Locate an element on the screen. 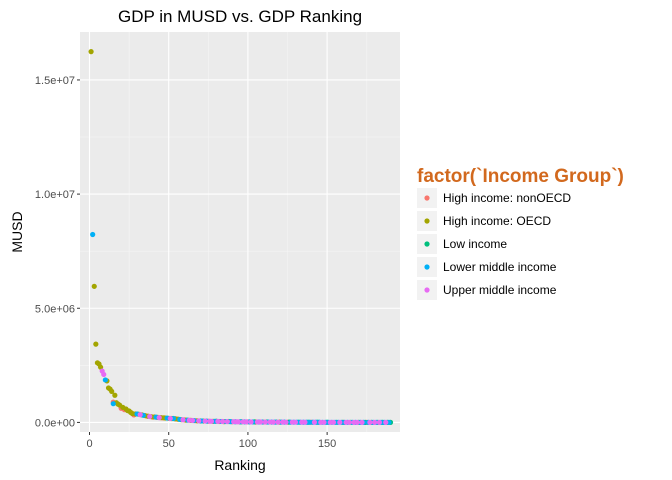  x-axis: 0 50 100 150 is located at coordinates (211, 441).